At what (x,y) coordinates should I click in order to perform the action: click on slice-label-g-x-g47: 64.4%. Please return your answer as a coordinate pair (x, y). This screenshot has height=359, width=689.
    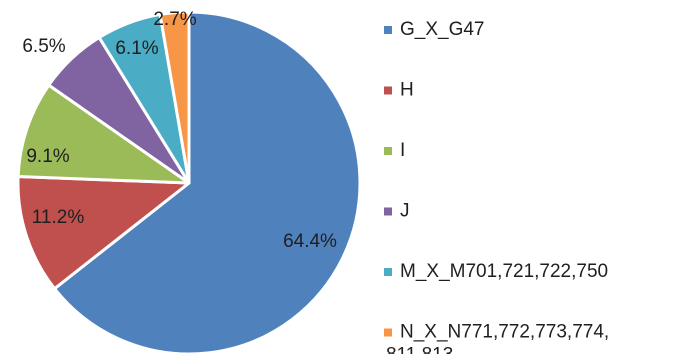
    Looking at the image, I should click on (310, 241).